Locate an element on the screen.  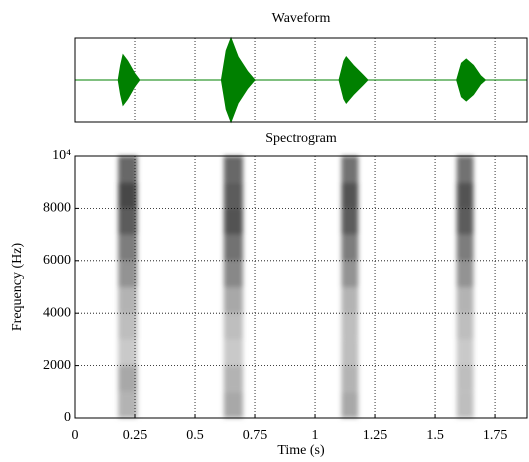
x-tick-label: 1.5 is located at coordinates (435, 435).